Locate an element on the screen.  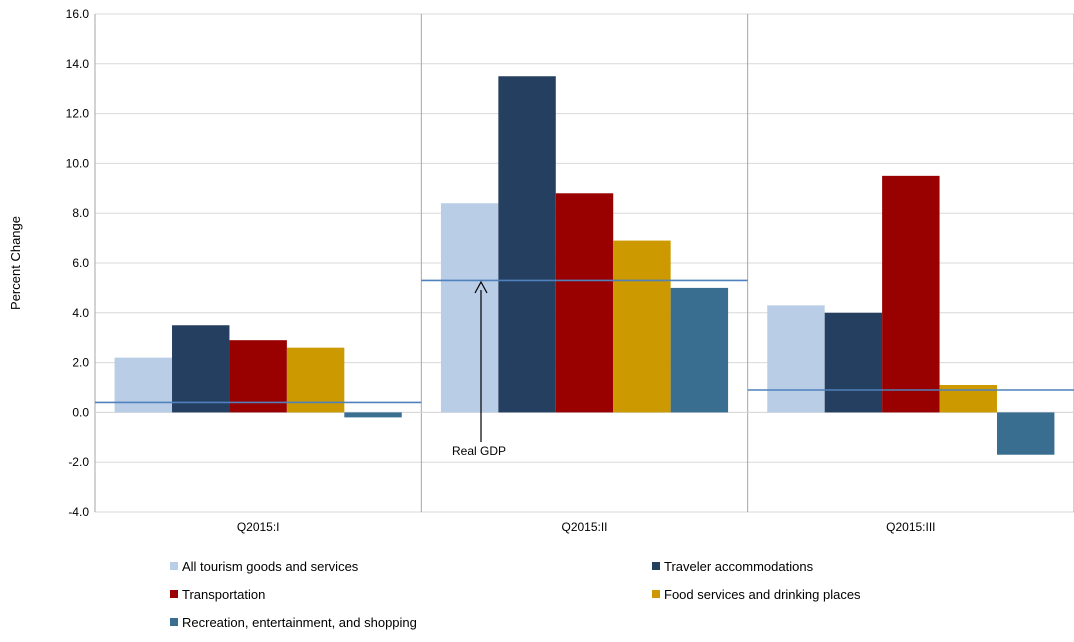
x-tick-label: Q2015:I is located at coordinates (258, 527).